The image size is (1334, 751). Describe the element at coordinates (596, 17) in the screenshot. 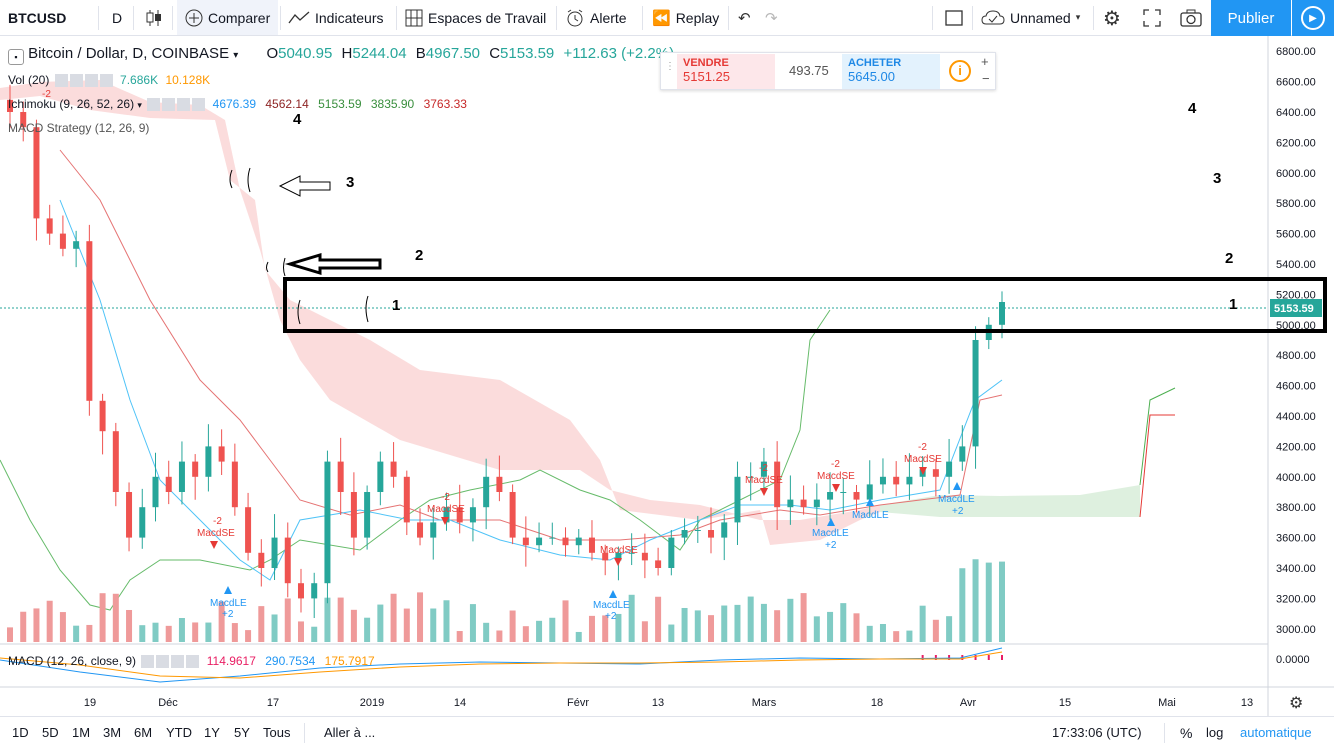

I see `alert-button: Alerte` at that location.